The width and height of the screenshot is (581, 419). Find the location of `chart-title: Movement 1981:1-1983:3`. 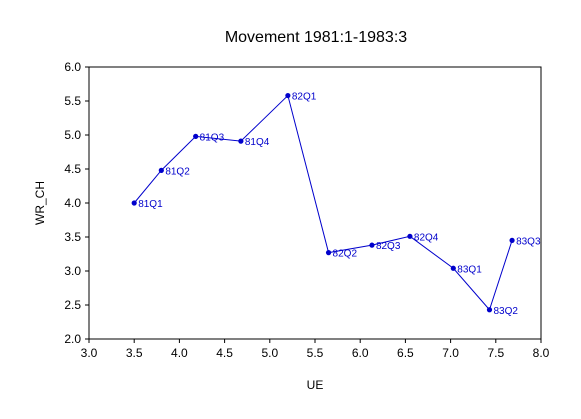

chart-title: Movement 1981:1-1983:3 is located at coordinates (316, 37).